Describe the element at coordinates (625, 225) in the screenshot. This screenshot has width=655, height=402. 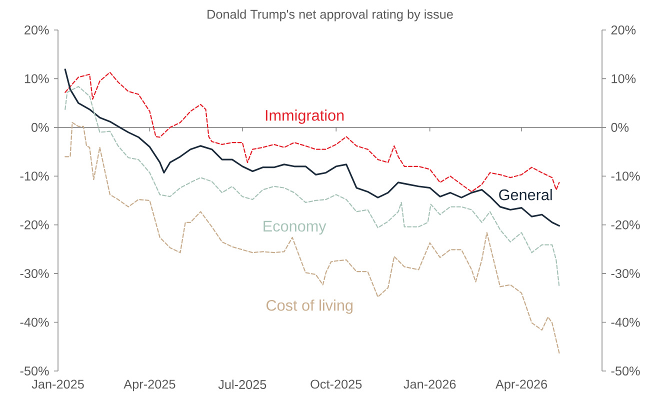
I see `y2-tick-label: -20%` at that location.